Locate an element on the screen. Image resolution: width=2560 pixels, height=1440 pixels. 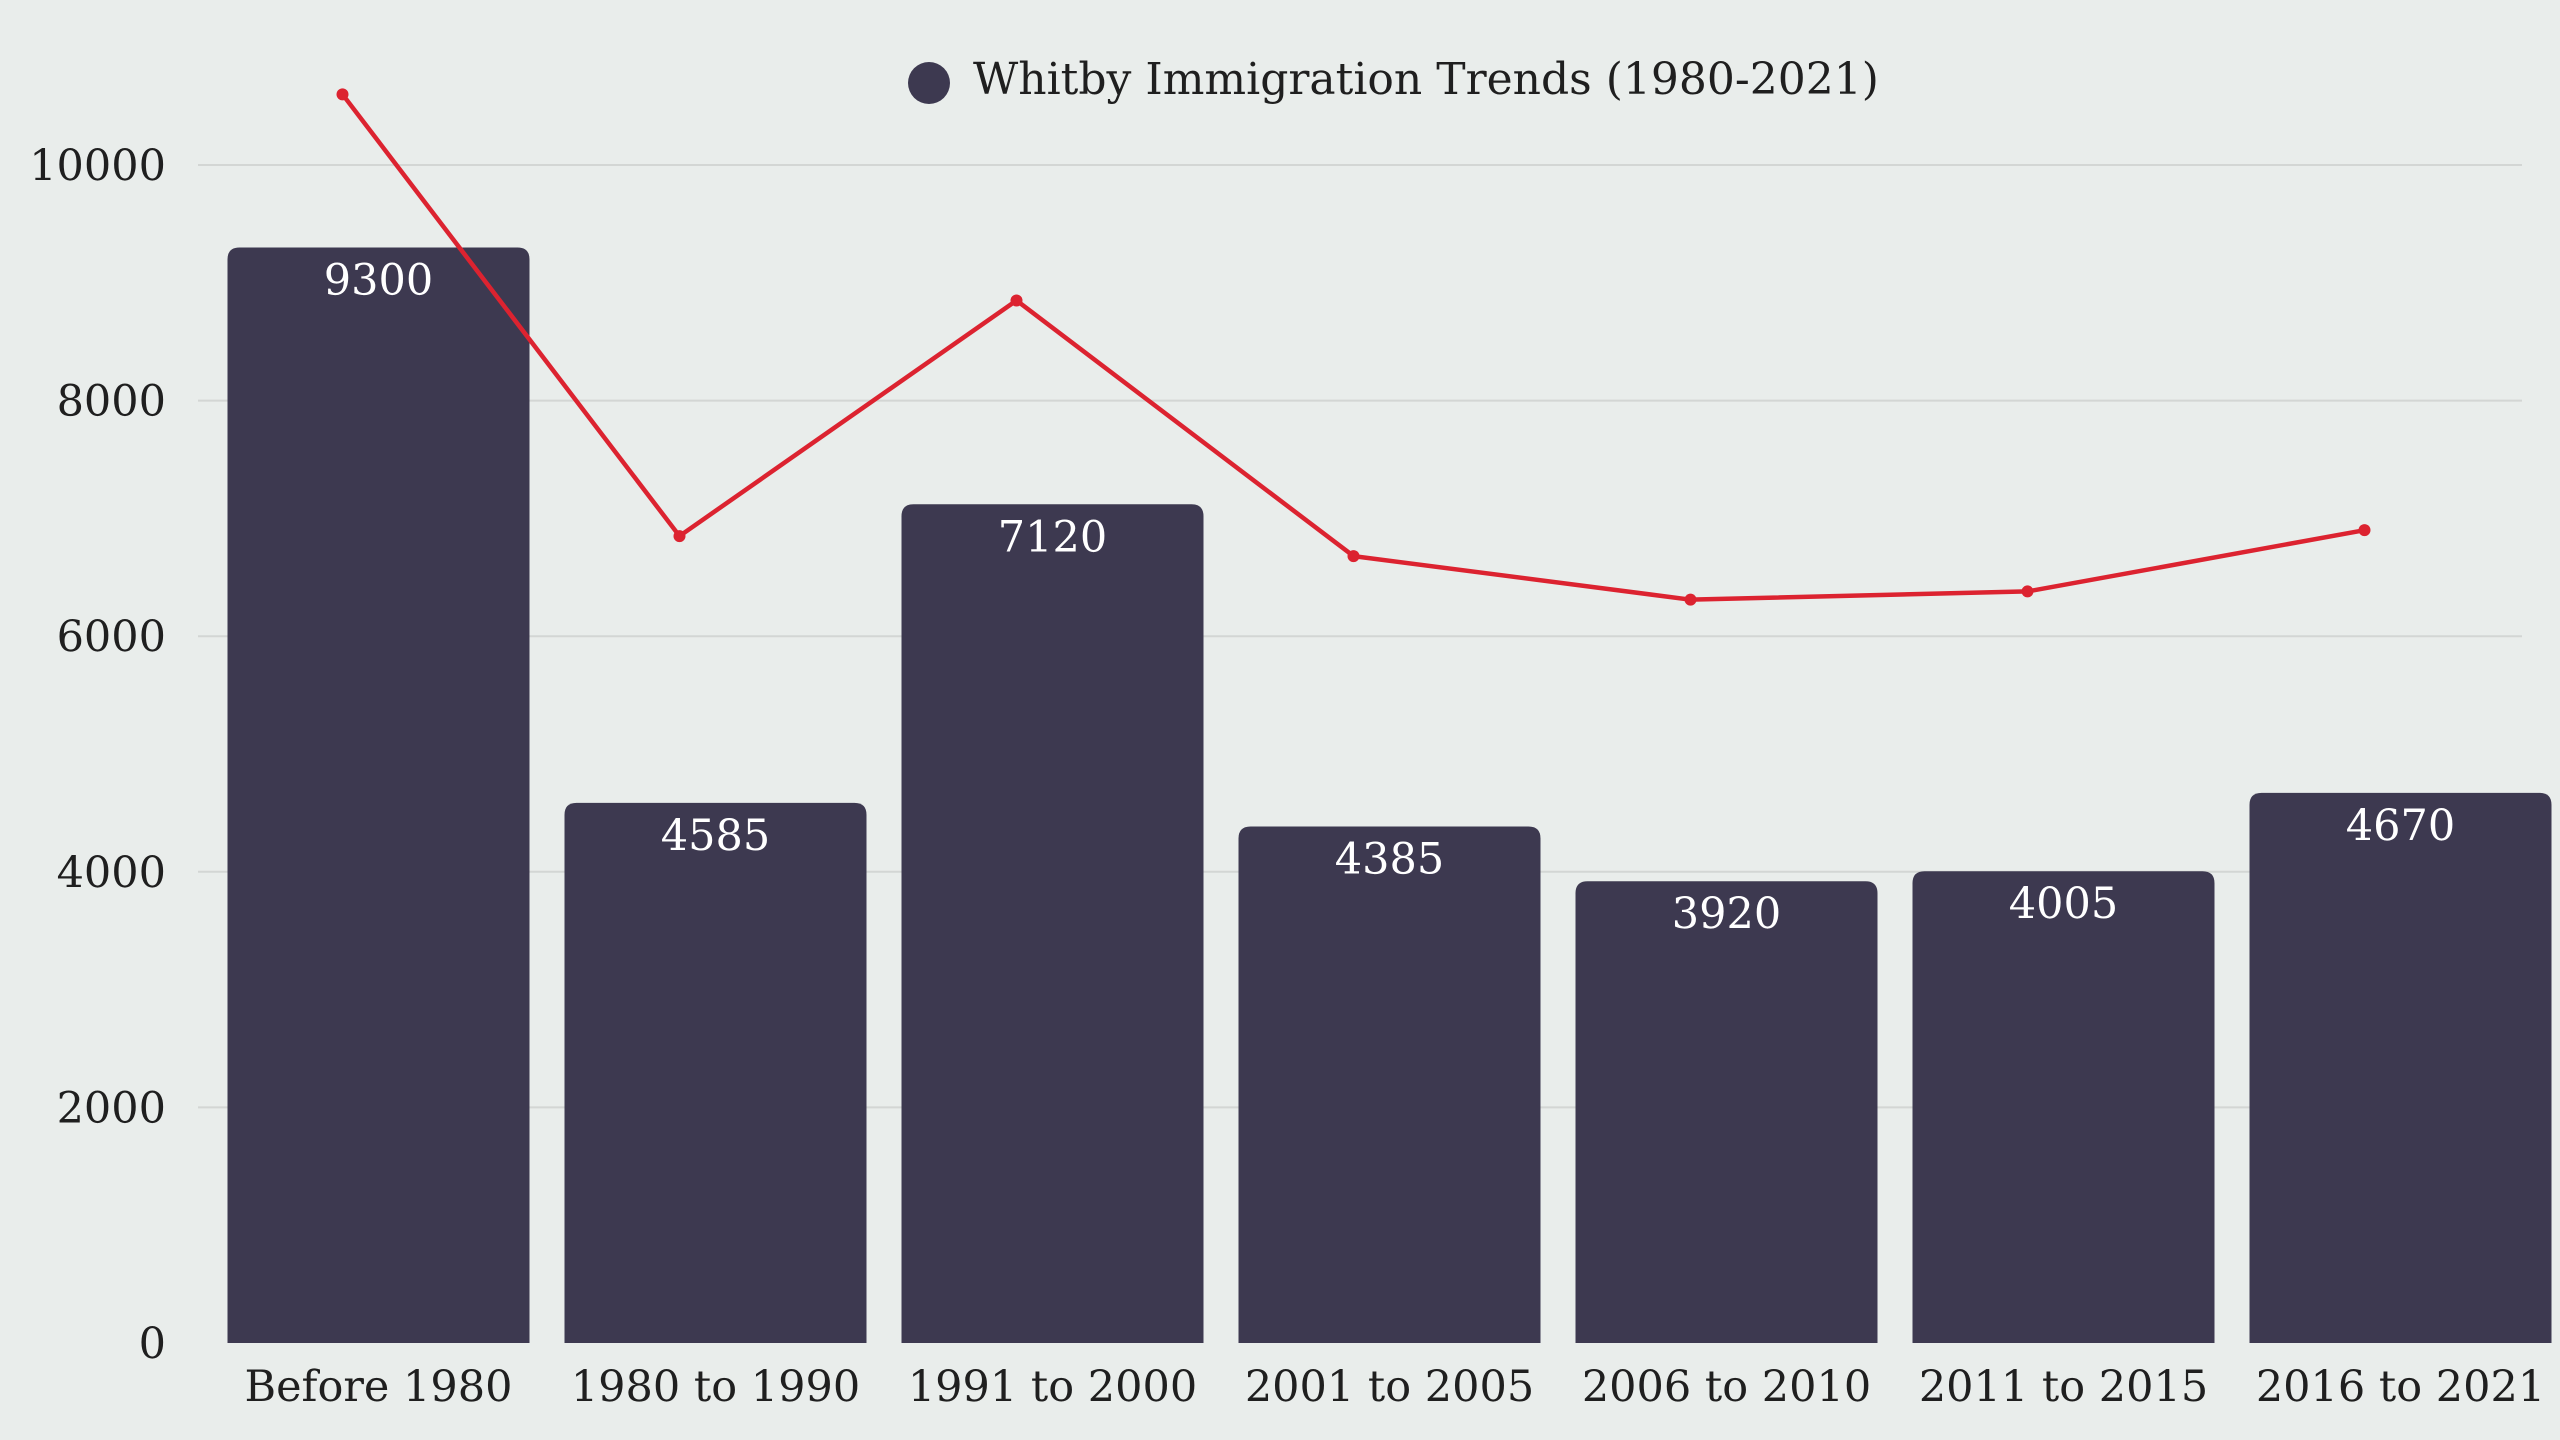
x-tick-label: 2016 to 2021 is located at coordinates (2400, 1387).